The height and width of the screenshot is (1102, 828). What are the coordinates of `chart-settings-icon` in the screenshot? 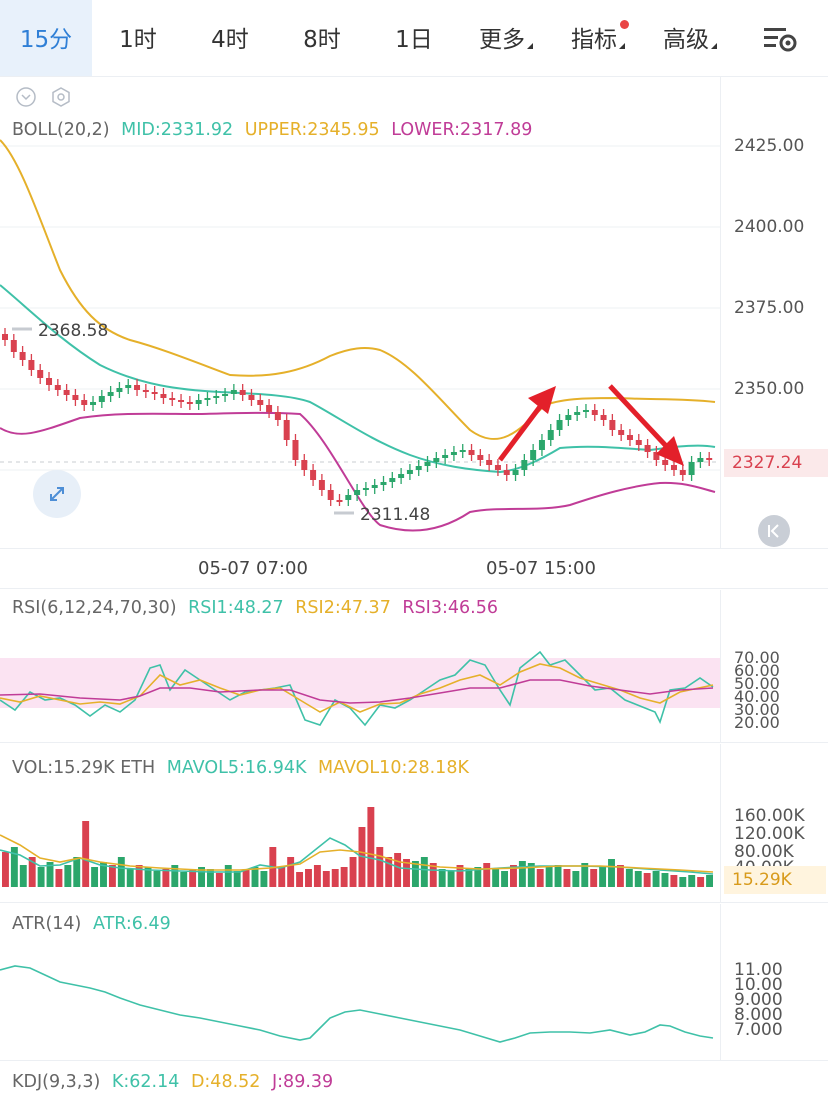 It's located at (780, 39).